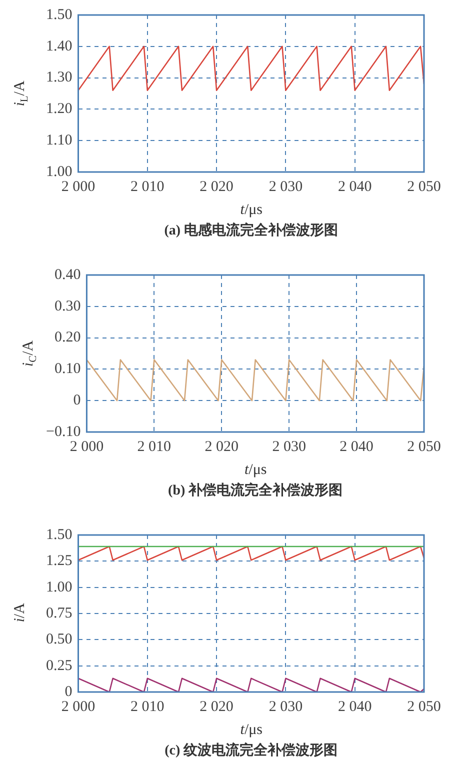  Describe the element at coordinates (59, 46) in the screenshot. I see `y-tick-label: 1.40` at that location.